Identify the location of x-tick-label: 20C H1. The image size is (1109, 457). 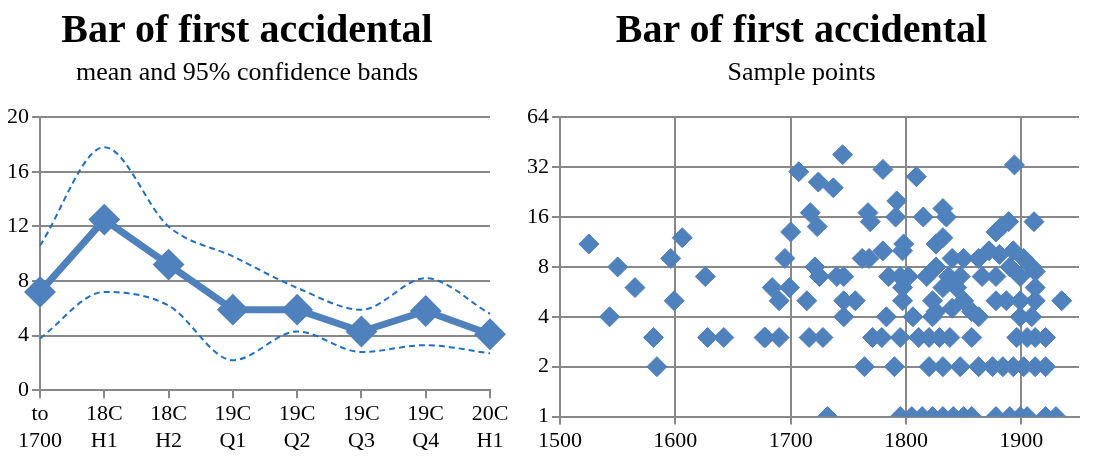
(490, 426).